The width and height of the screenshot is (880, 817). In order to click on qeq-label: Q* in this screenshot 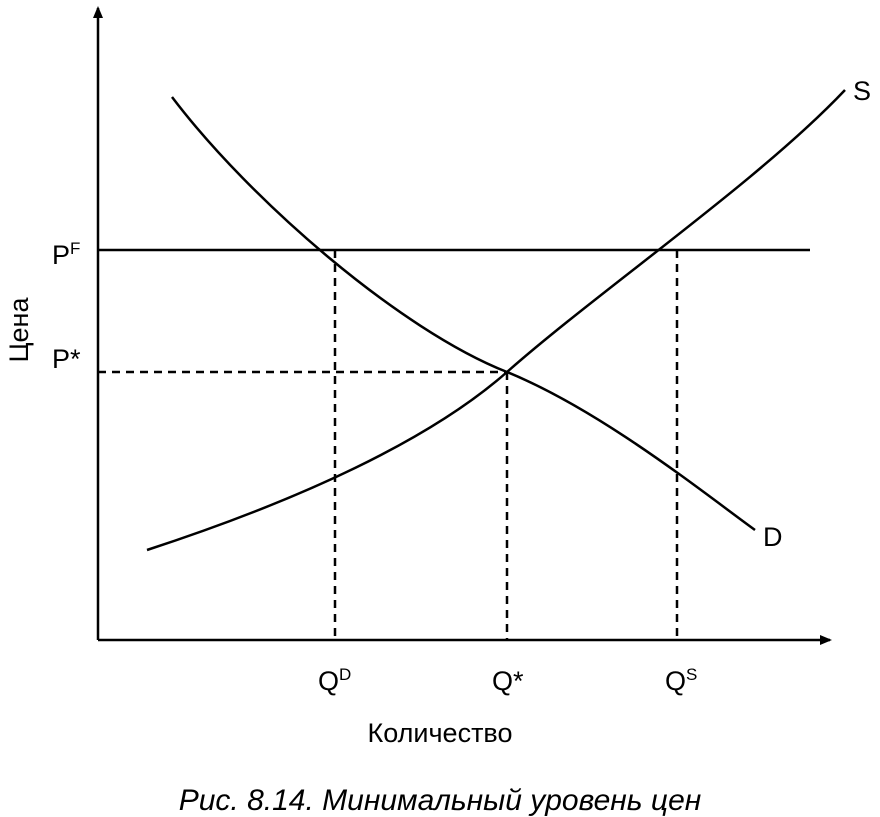, I will do `click(508, 681)`.